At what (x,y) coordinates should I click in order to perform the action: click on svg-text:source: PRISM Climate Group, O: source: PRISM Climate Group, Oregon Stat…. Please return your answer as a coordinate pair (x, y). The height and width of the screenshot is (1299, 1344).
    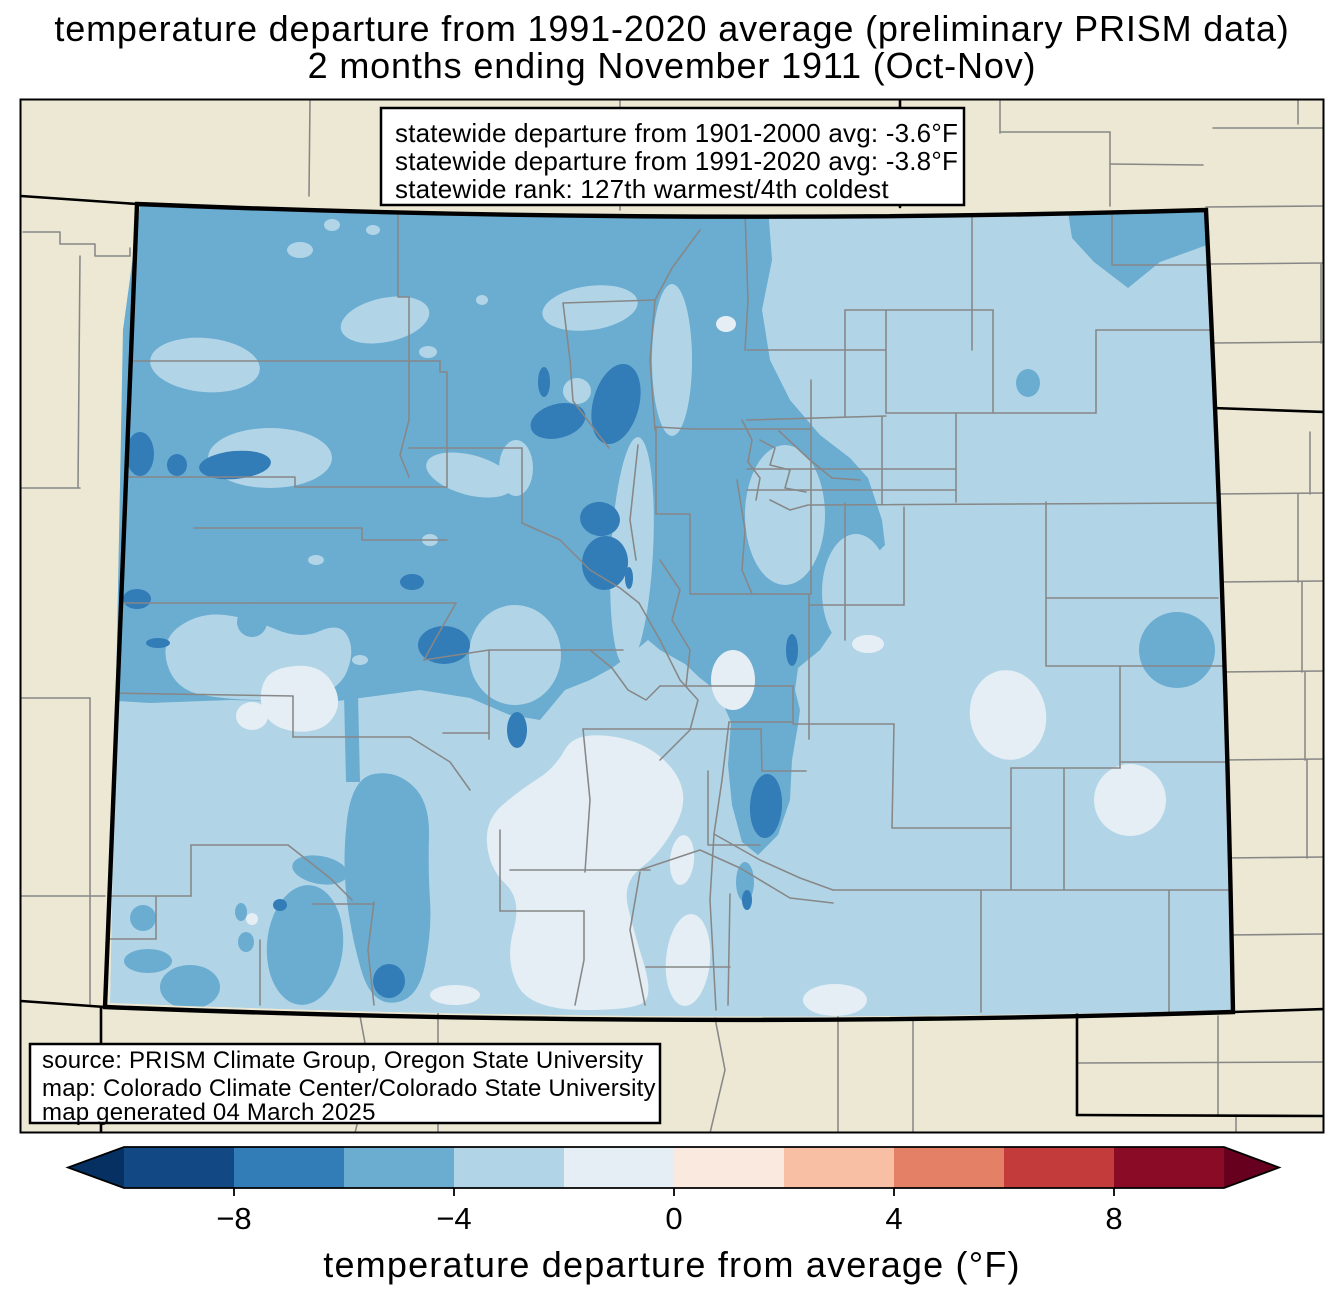
    Looking at the image, I should click on (342, 1060).